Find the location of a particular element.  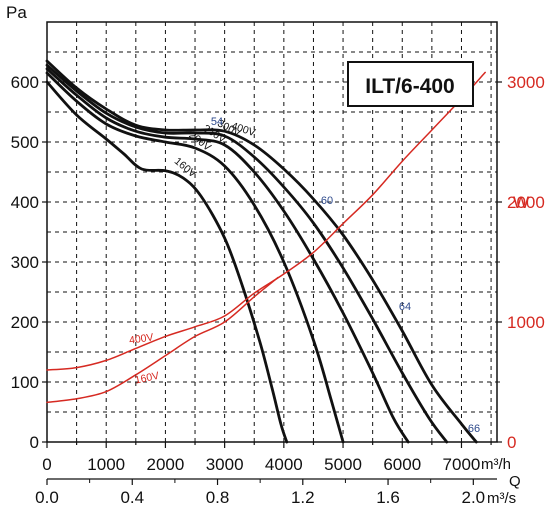

series-label: 400V is located at coordinates (141, 338).